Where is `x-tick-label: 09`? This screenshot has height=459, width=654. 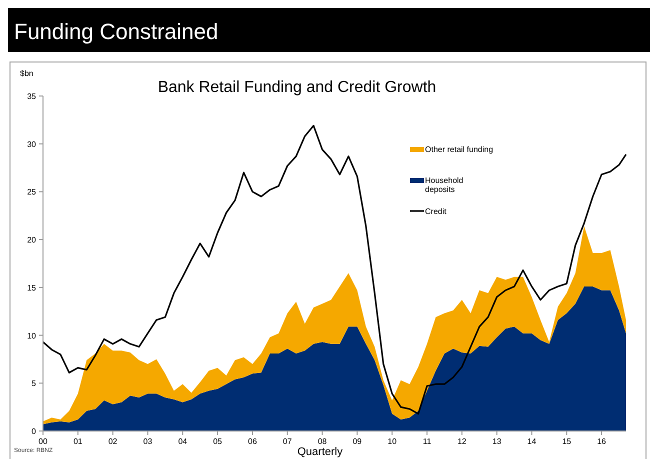 x-tick-label: 09 is located at coordinates (357, 441).